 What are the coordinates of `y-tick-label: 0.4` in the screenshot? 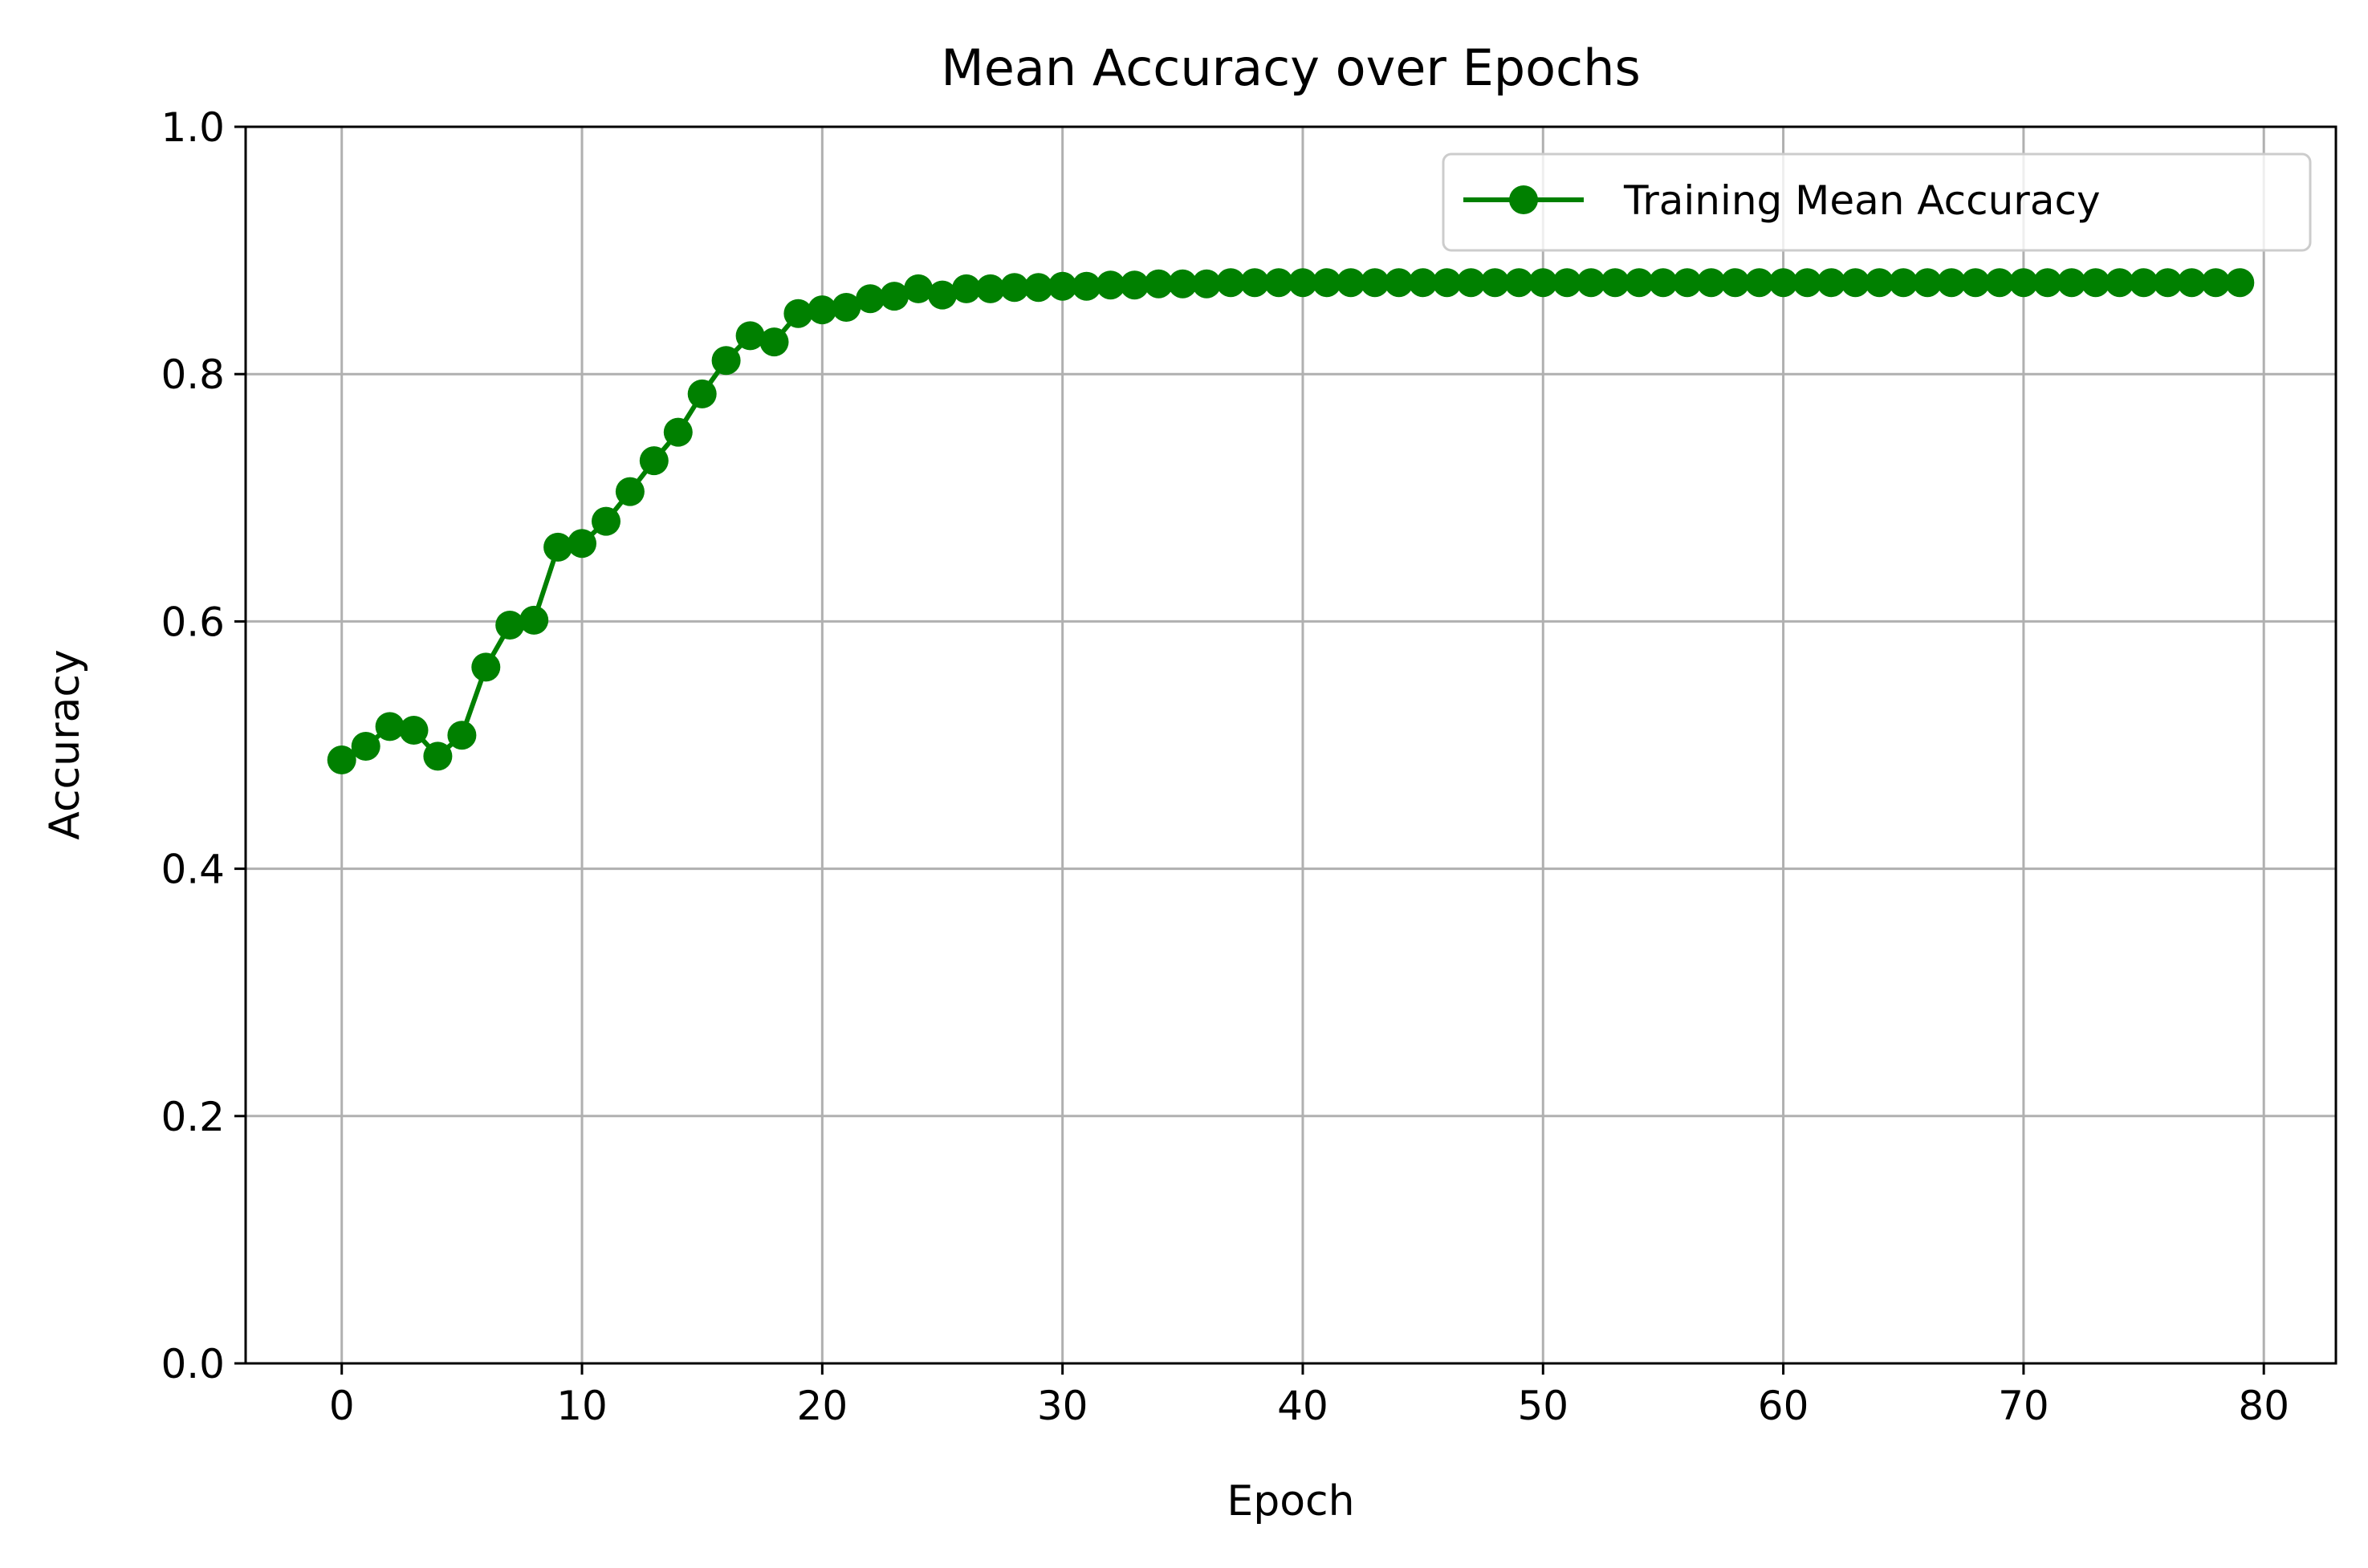 It's located at (193, 870).